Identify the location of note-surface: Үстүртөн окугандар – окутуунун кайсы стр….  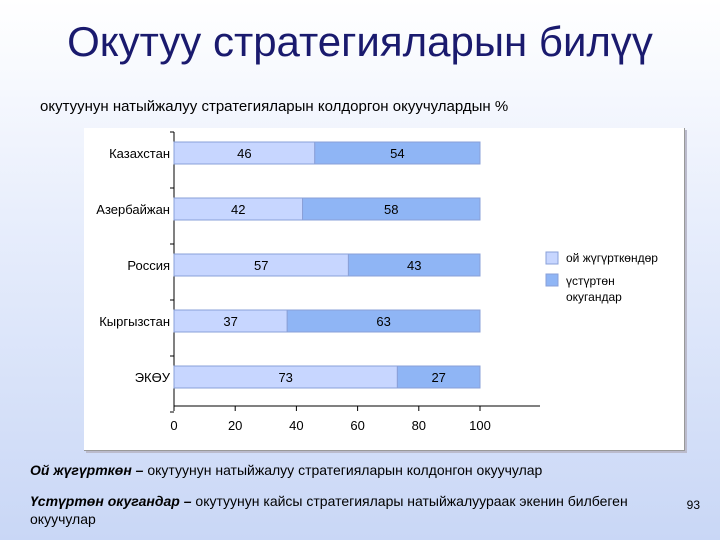
(350, 510).